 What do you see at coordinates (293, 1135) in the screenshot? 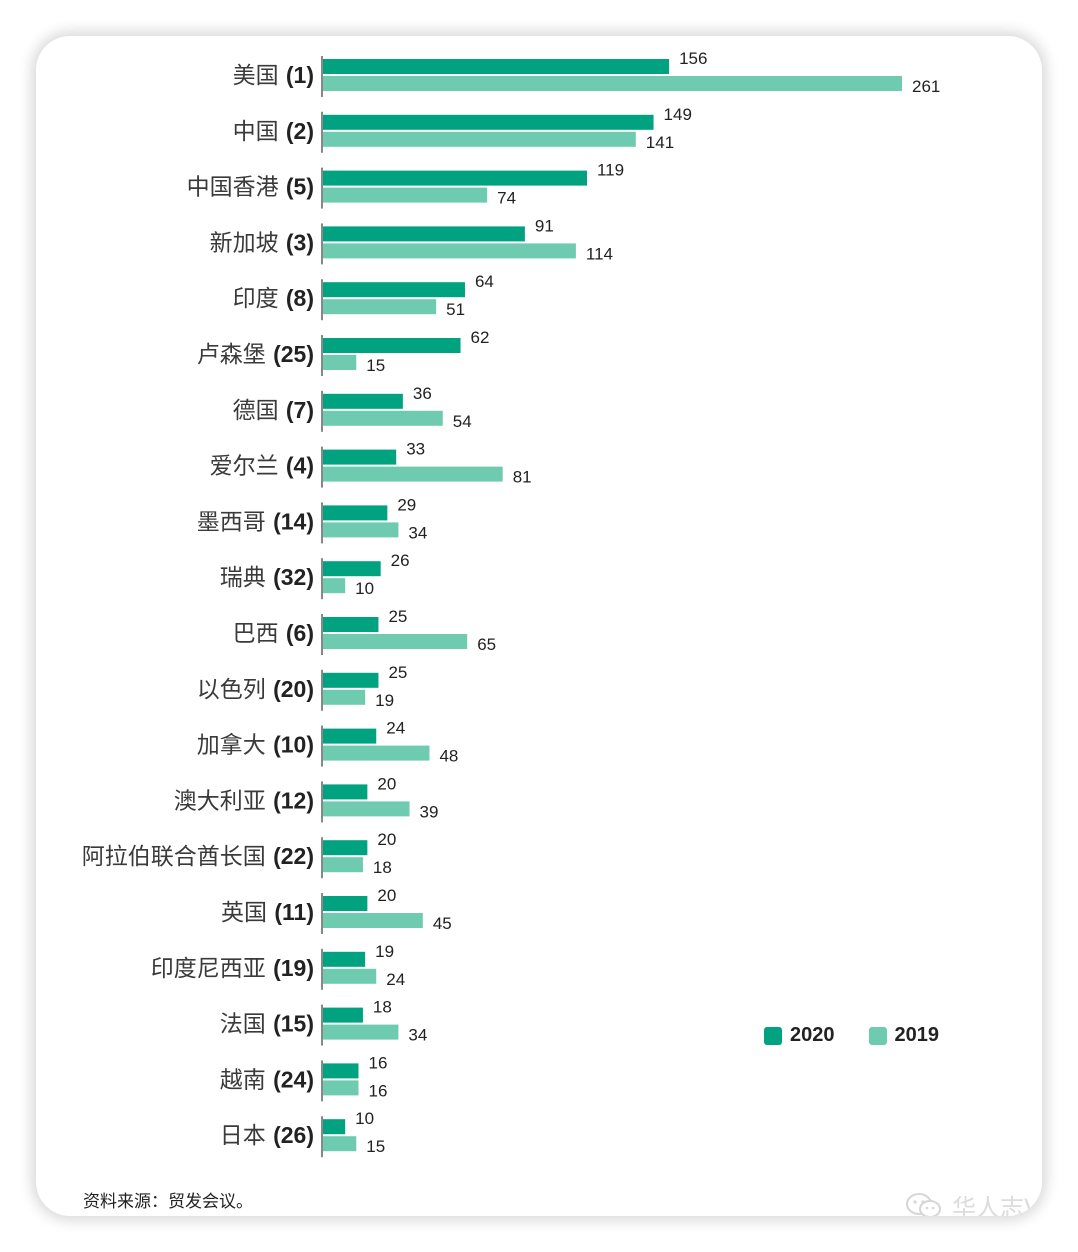
I see `category-rank: (26)` at bounding box center [293, 1135].